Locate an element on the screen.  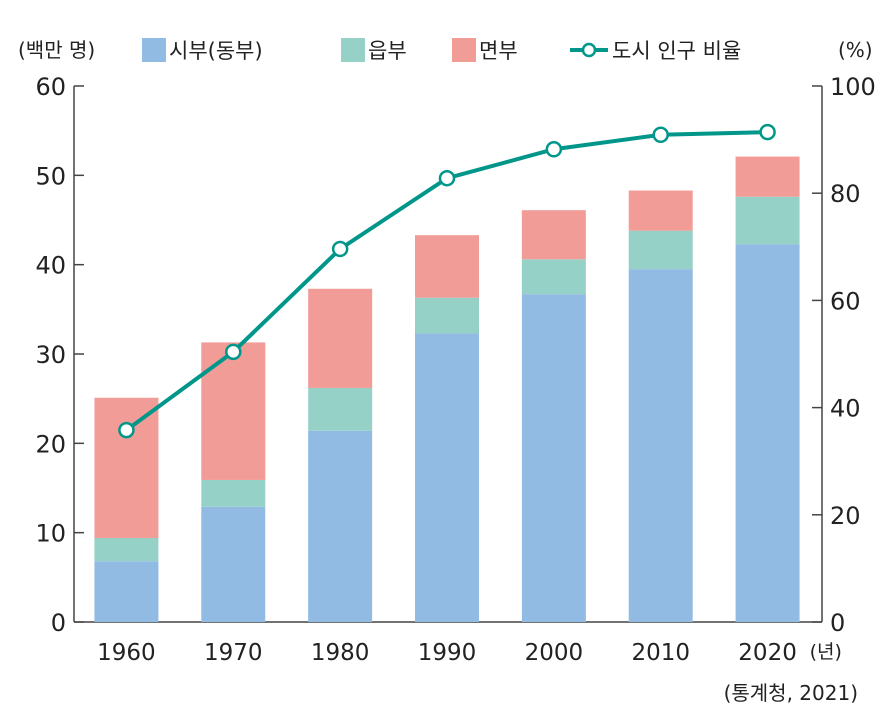
source-label: (통계청, 2021) is located at coordinates (791, 693).